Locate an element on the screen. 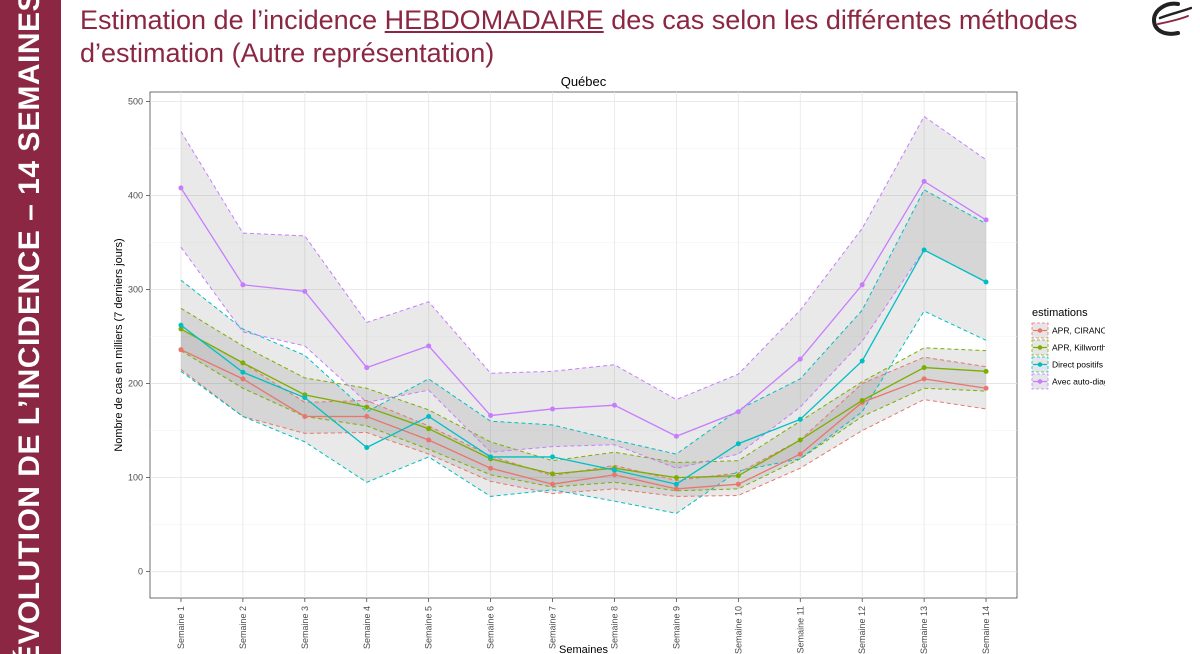 This screenshot has width=1200, height=654. x-tick-label: Semaine 10 is located at coordinates (738, 630).